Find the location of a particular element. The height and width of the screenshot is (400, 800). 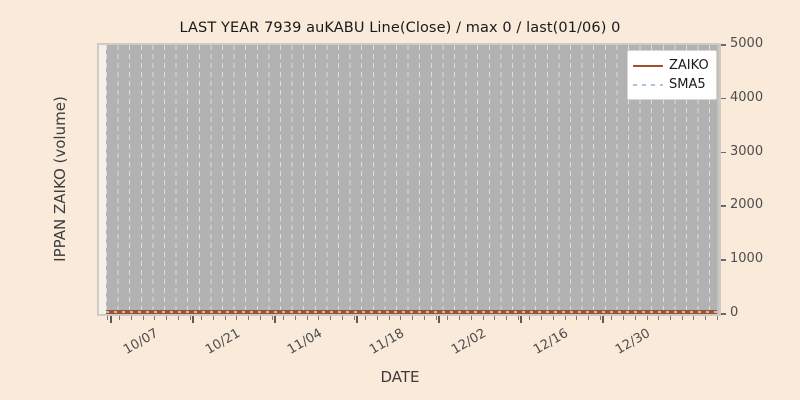

axis-spine-bottom is located at coordinates (409, 315).